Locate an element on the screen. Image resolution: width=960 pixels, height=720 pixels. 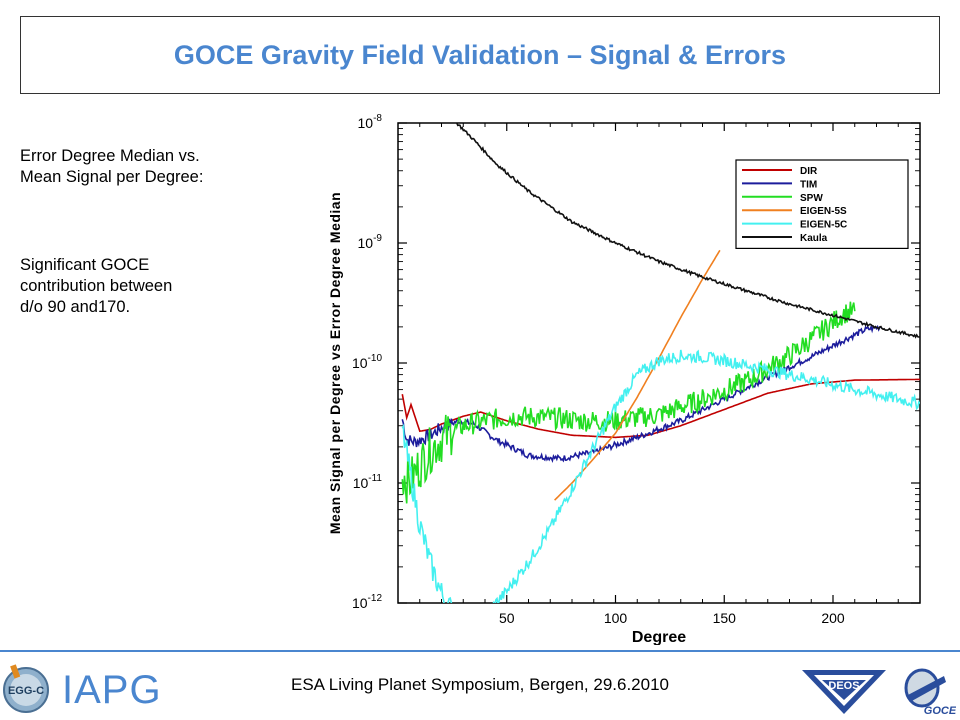
legend-label: EIGEN-5S is located at coordinates (823, 211).